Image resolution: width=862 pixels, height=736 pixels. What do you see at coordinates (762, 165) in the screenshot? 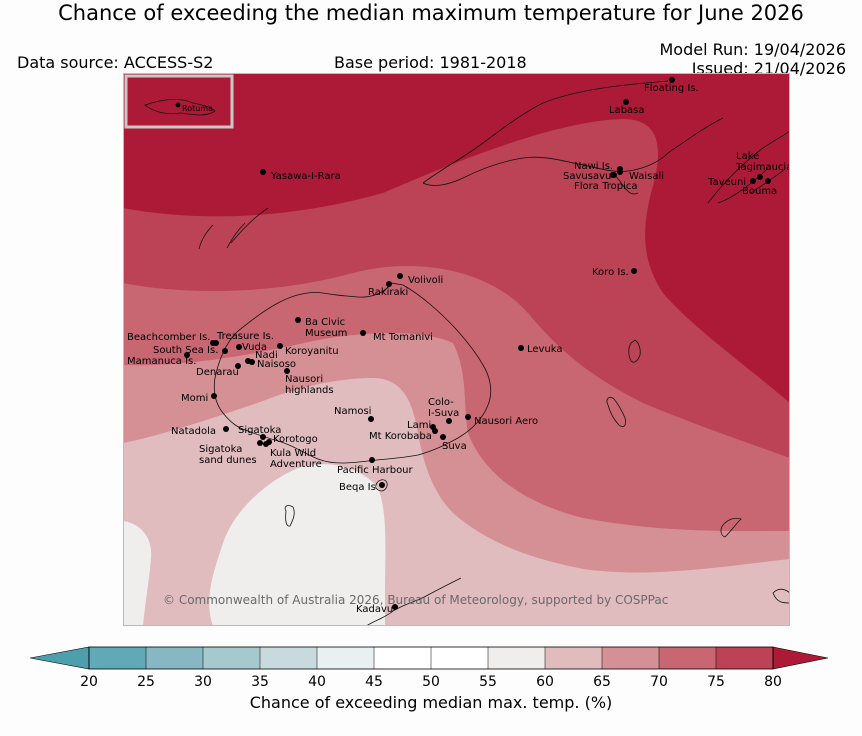
I see `place-lake-tagimaucia: Lake Tagimaucia` at bounding box center [762, 165].